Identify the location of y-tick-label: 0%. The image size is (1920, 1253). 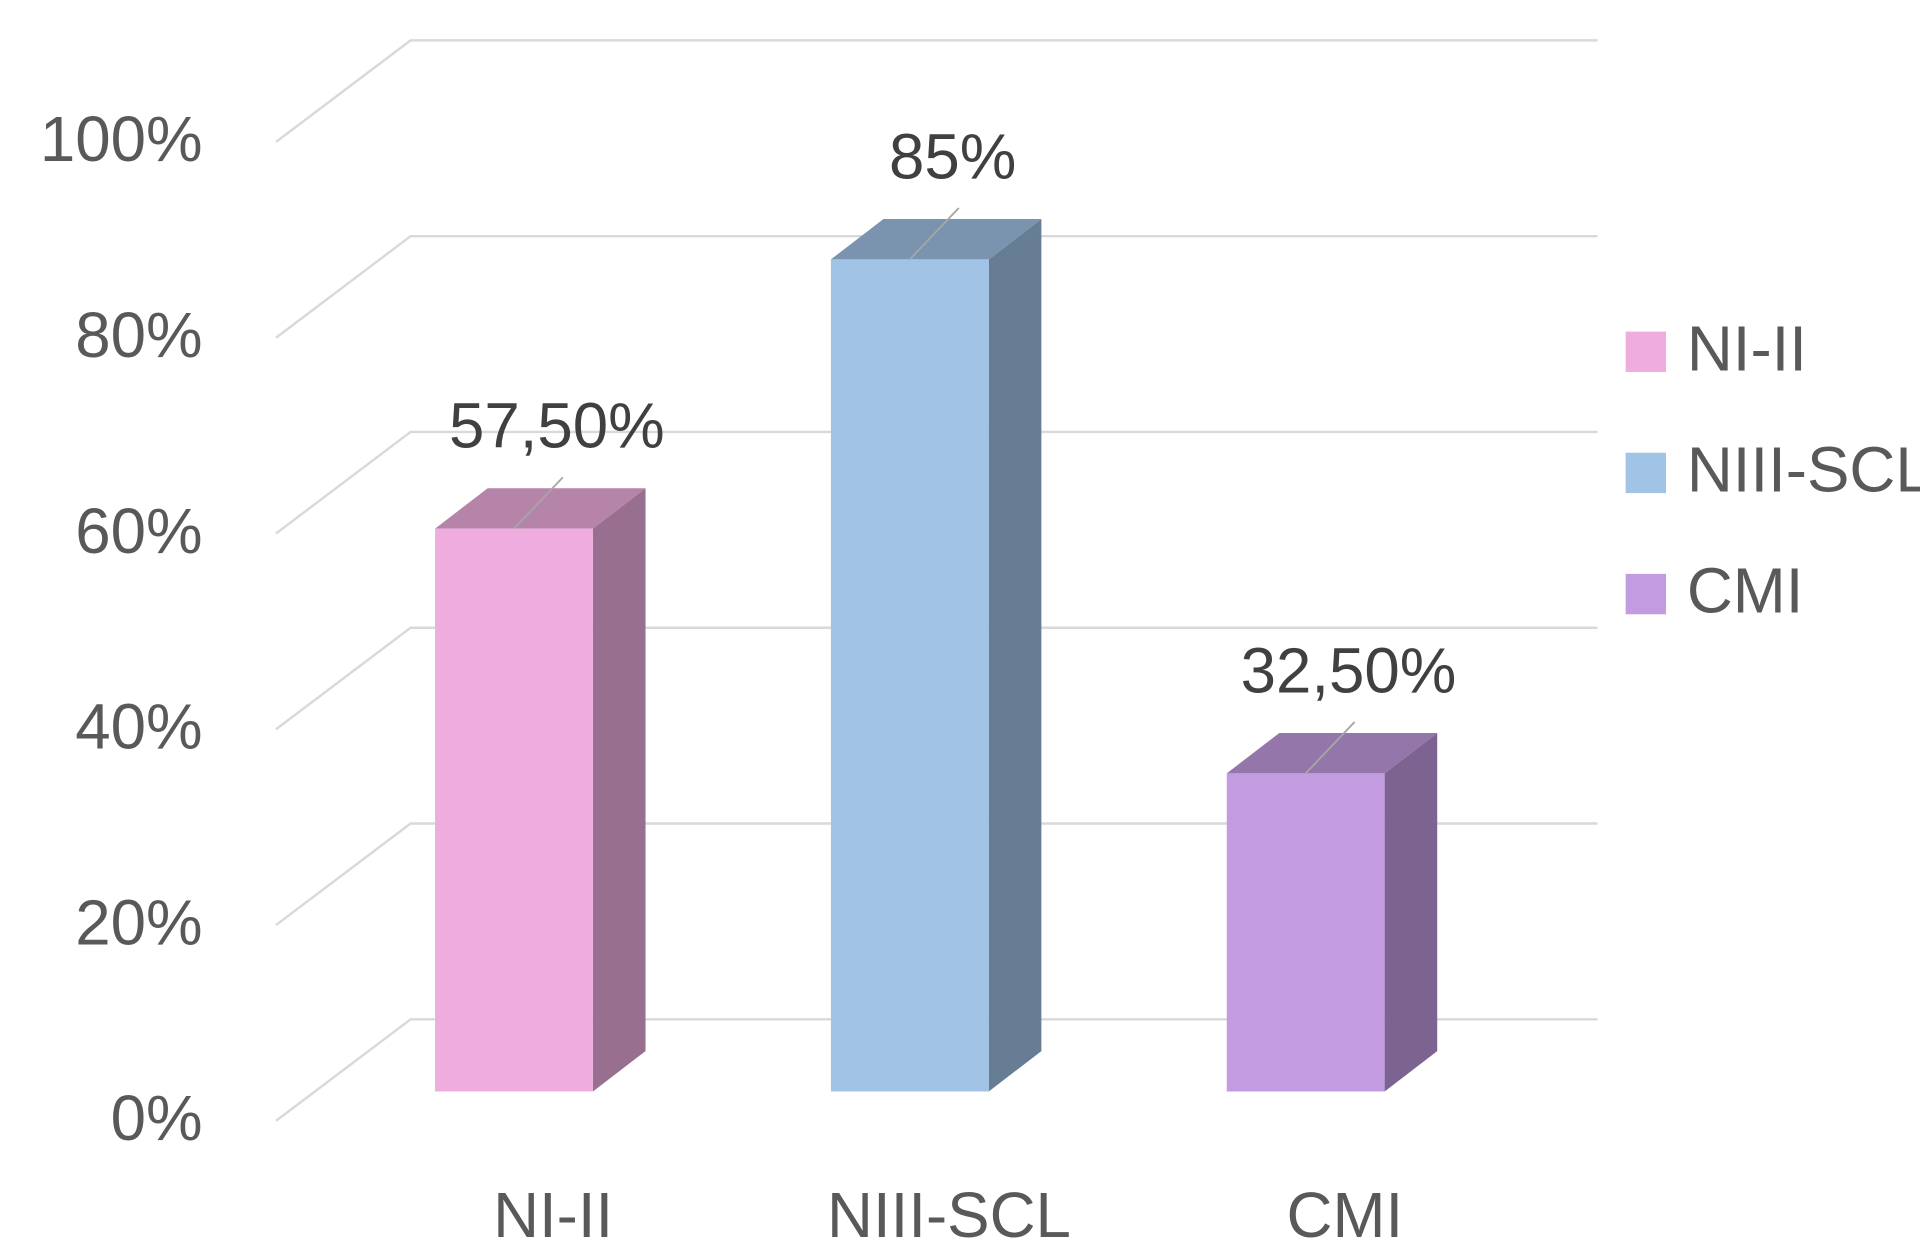
(157, 1118).